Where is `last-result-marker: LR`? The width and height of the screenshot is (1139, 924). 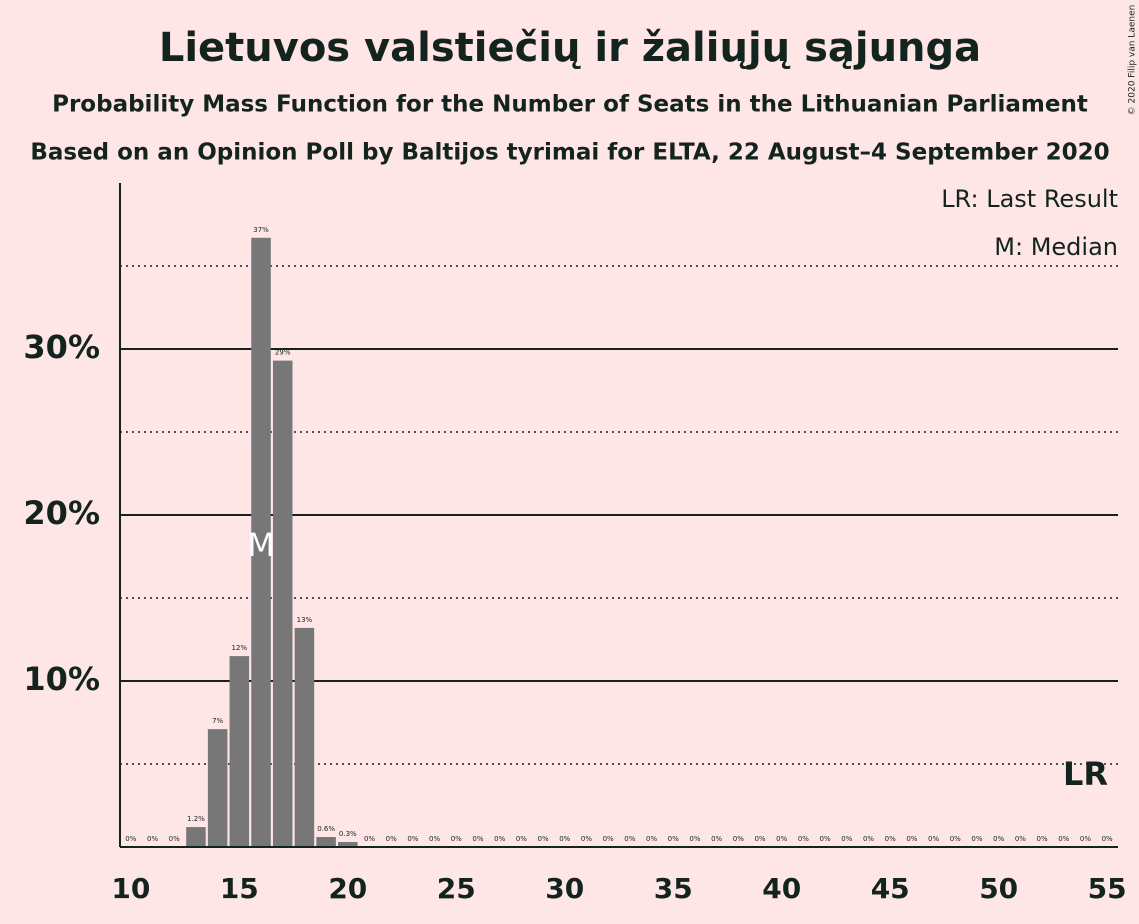
last-result-marker: LR is located at coordinates (1085, 774).